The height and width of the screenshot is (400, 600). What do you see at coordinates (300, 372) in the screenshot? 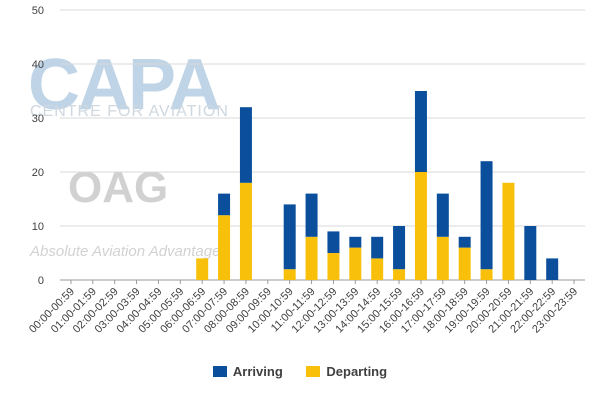
I see `chart-legend: Arriving Departing` at bounding box center [300, 372].